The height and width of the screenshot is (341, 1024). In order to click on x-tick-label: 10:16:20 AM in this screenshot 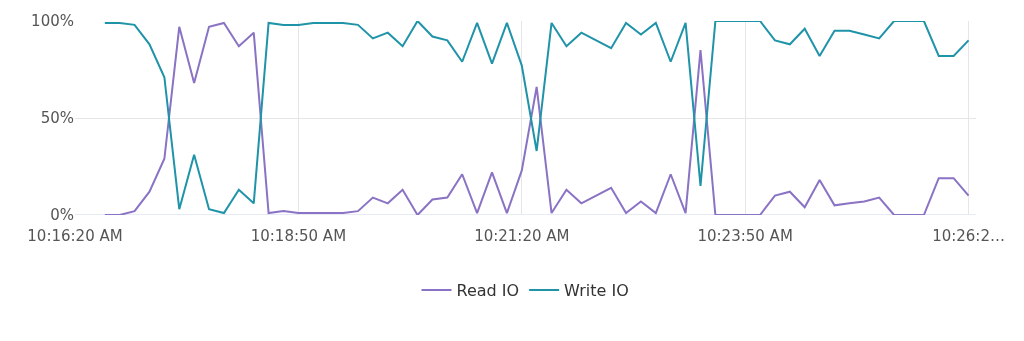, I will do `click(75, 236)`.